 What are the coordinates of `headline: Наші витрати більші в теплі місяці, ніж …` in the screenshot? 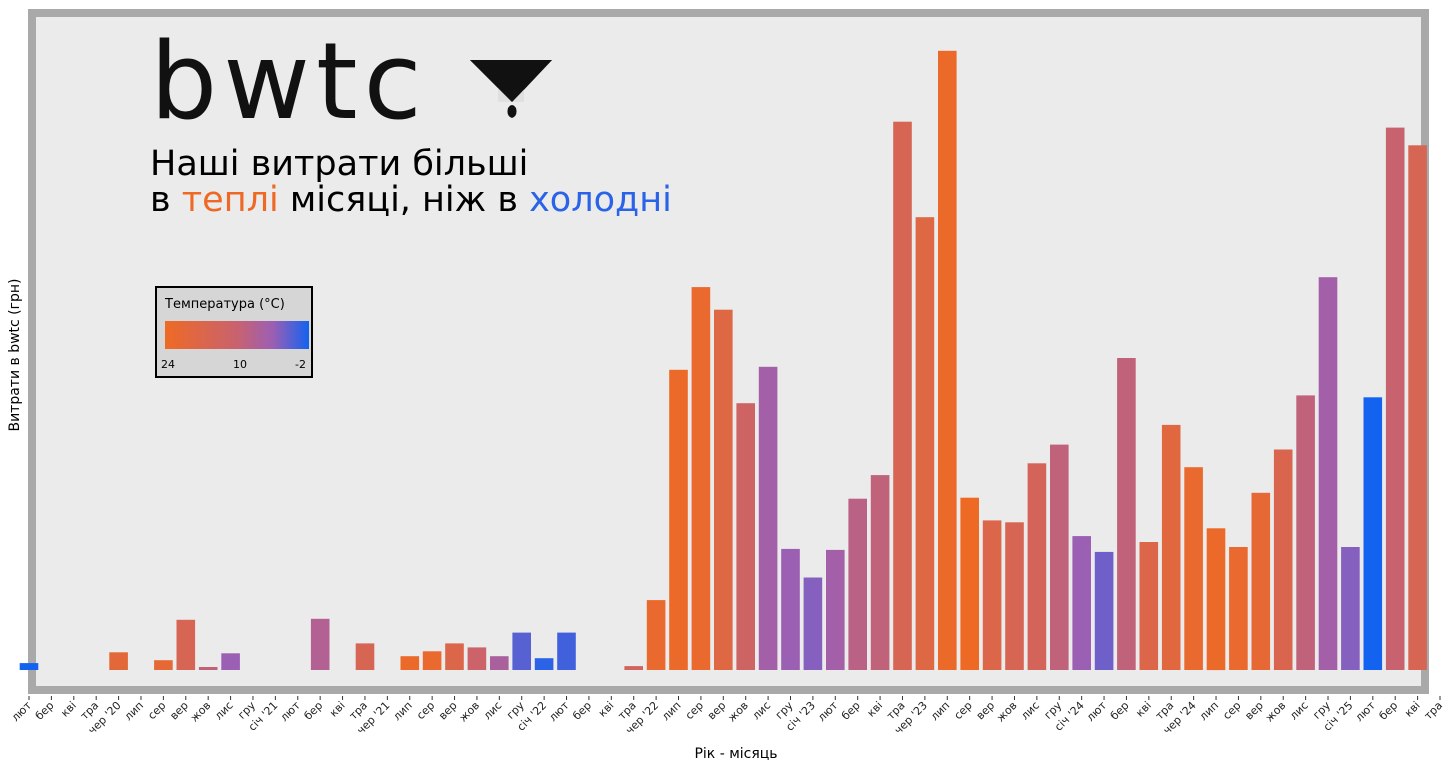 It's located at (411, 182).